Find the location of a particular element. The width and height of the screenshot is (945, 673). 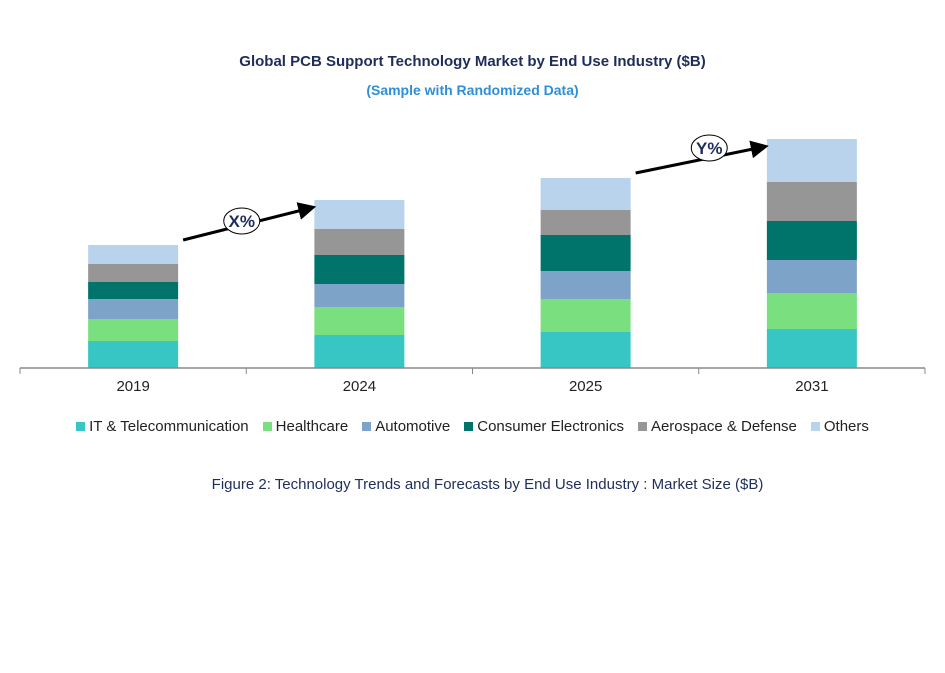

growth-label: X% is located at coordinates (242, 221).